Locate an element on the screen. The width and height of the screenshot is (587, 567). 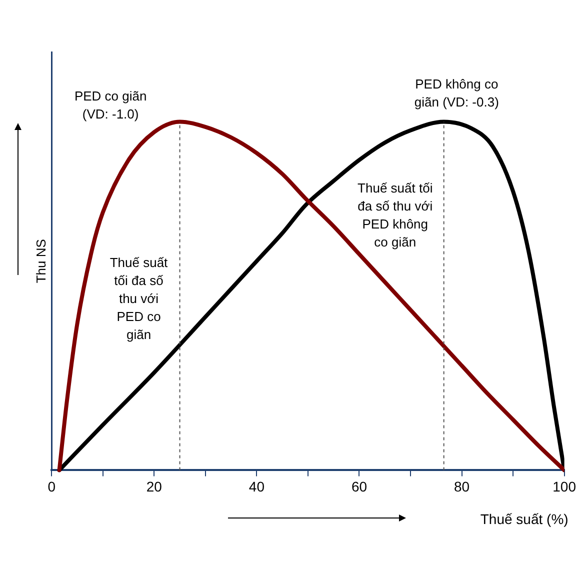
text: PED co giãn (VD: -1.0) is located at coordinates (110, 105).